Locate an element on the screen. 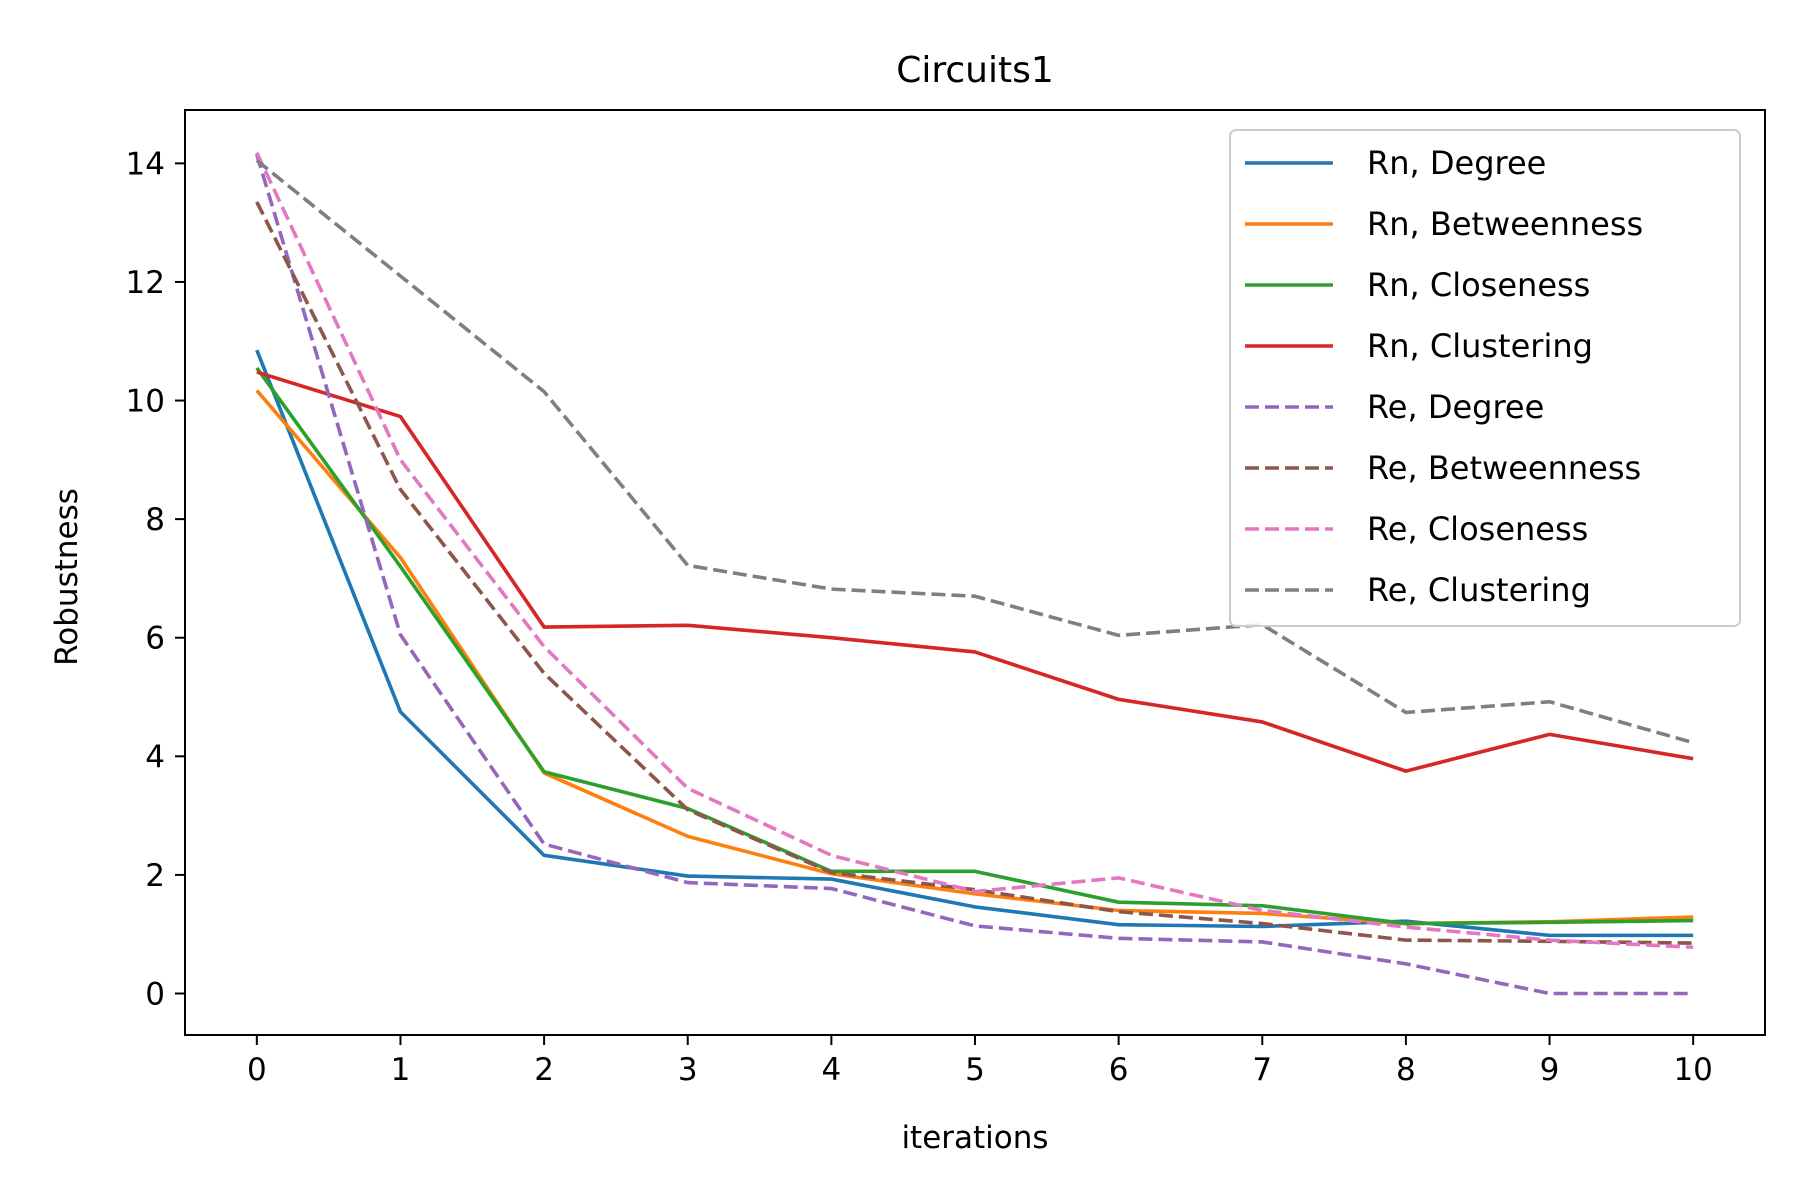  y-tick-label: 8 is located at coordinates (155, 520).